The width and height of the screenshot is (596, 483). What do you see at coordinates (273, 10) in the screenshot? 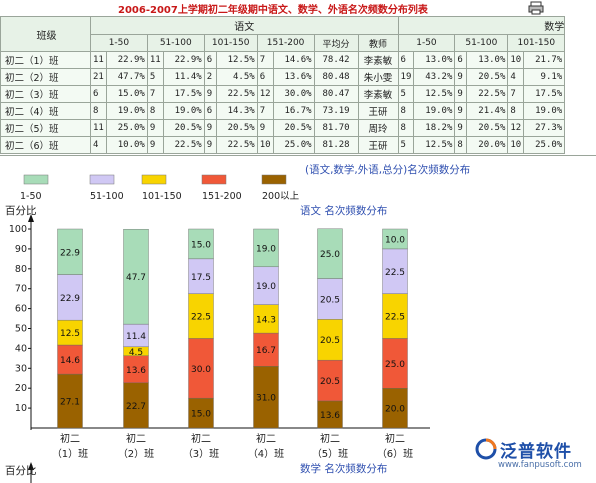
I see `page-title: 2006-2007上学期初二年级期中语文、数学、外语名次频数分布列表` at bounding box center [273, 10].